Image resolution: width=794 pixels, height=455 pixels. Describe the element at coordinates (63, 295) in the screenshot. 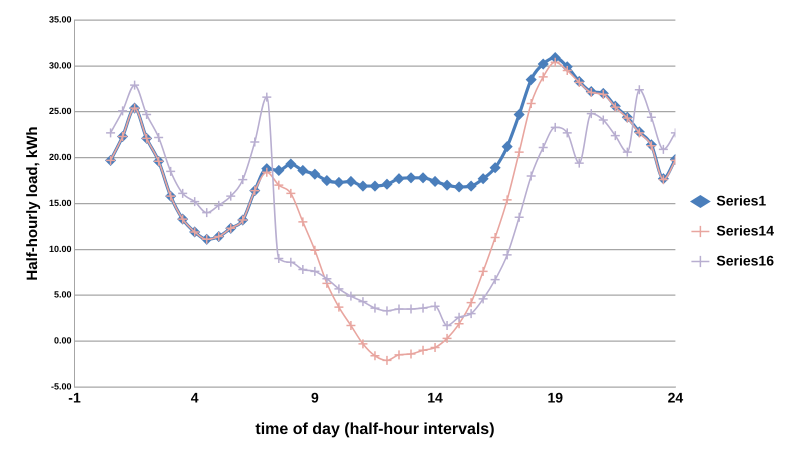

I see `y-tick-label: 5.00` at that location.